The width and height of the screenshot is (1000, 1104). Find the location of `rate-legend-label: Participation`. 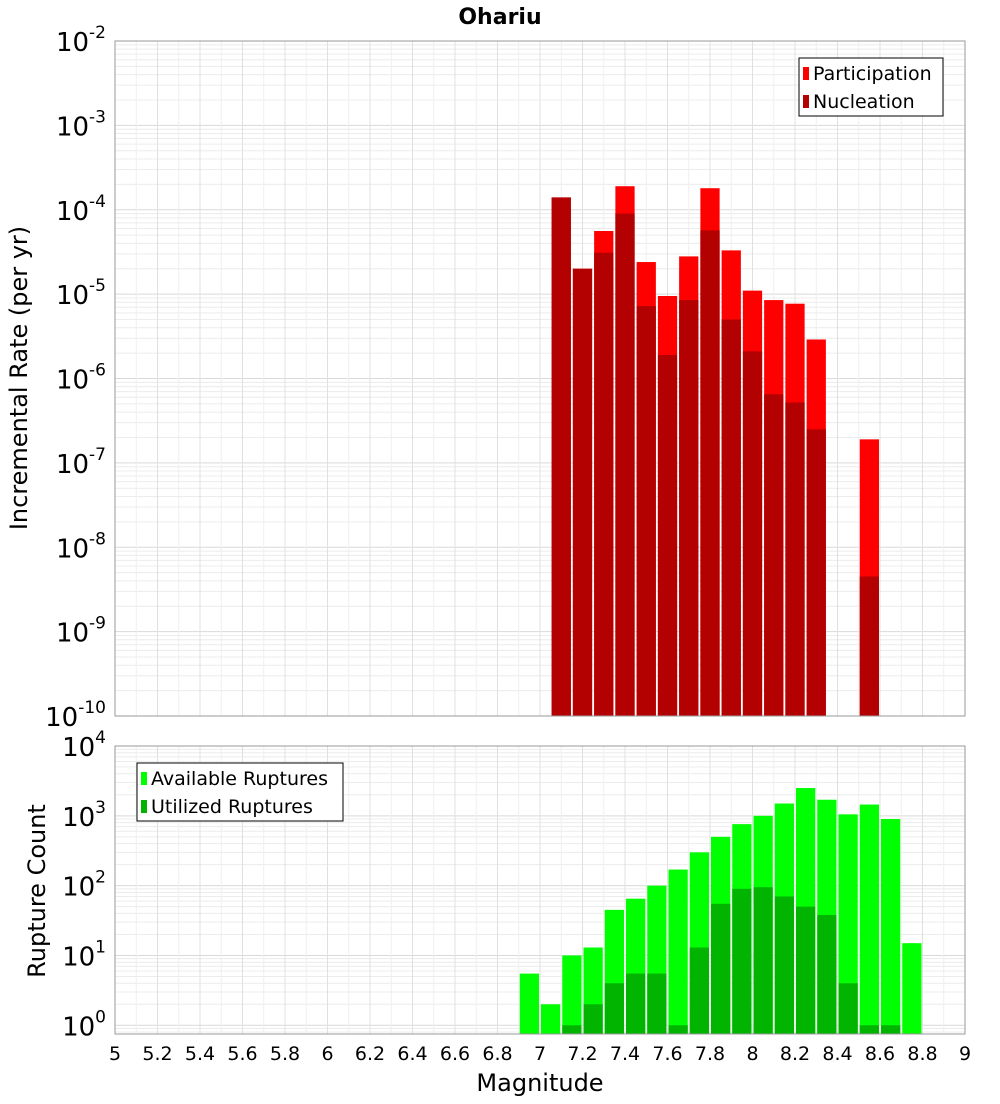

rate-legend-label: Participation is located at coordinates (872, 74).